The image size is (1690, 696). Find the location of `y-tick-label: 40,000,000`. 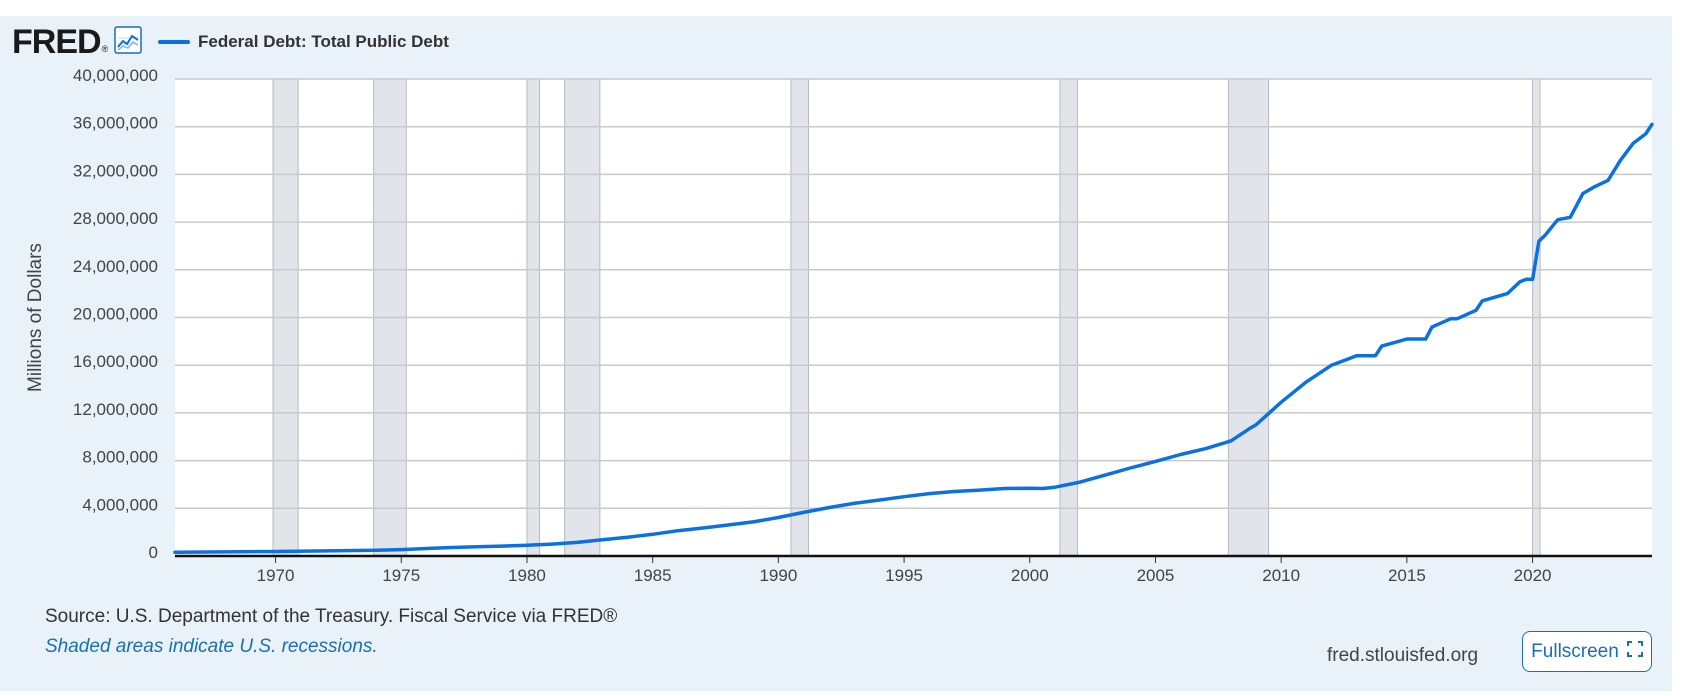

y-tick-label: 40,000,000 is located at coordinates (115, 75).